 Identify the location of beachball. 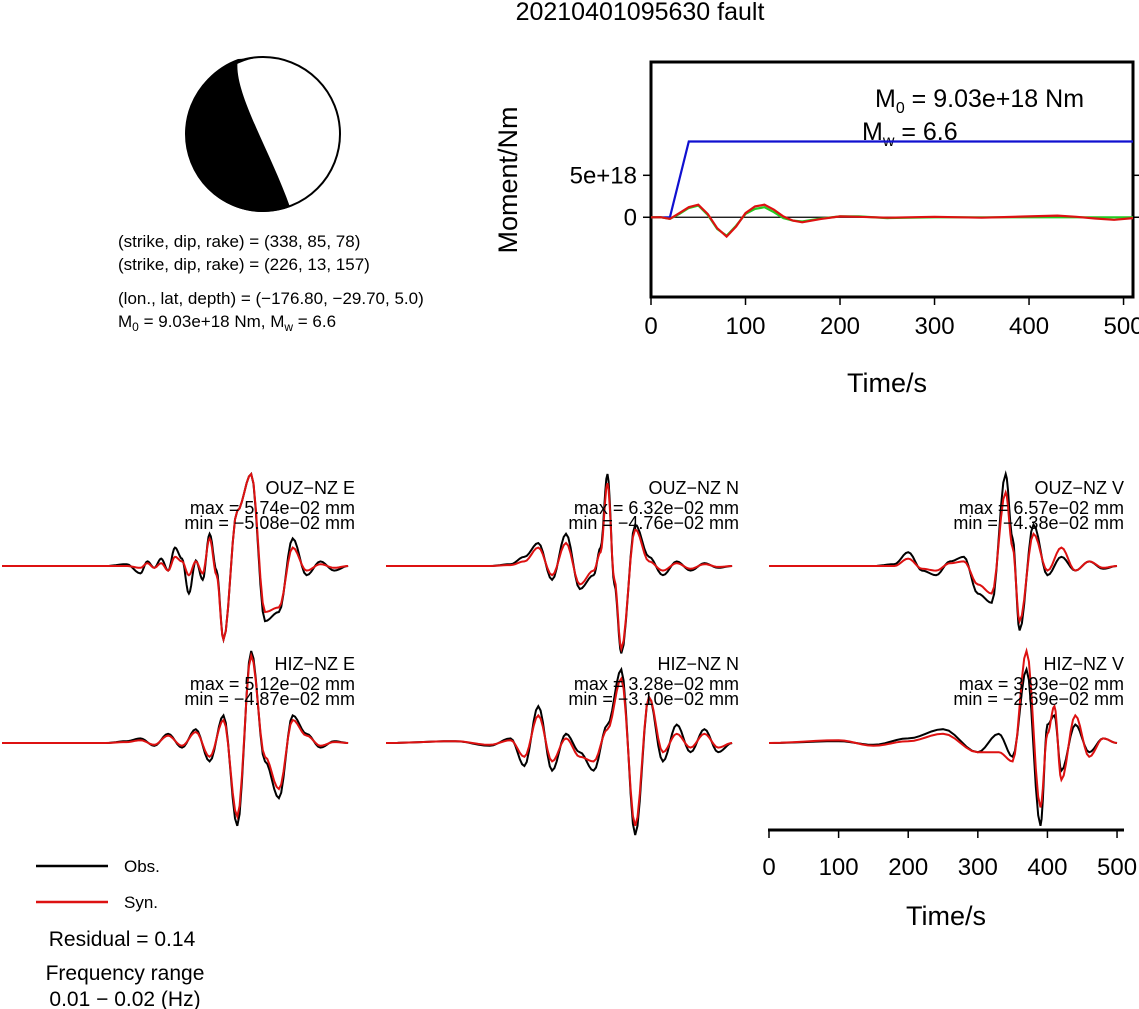
(263, 134).